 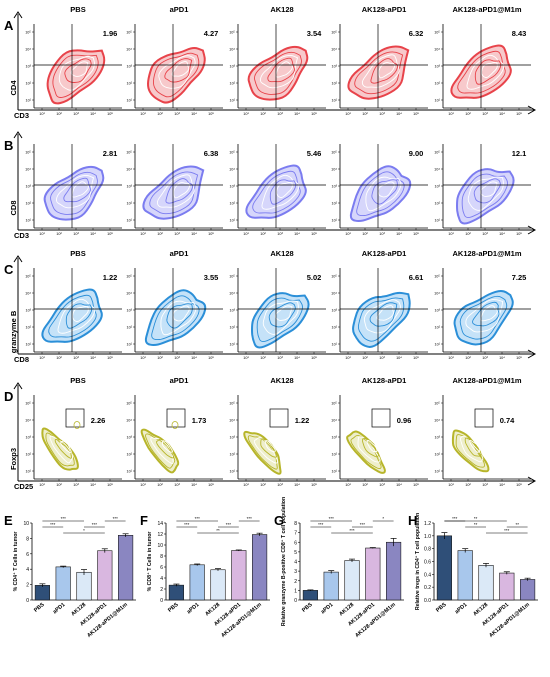 I want to click on gate-percentage: 6.32, so click(x=416, y=33).